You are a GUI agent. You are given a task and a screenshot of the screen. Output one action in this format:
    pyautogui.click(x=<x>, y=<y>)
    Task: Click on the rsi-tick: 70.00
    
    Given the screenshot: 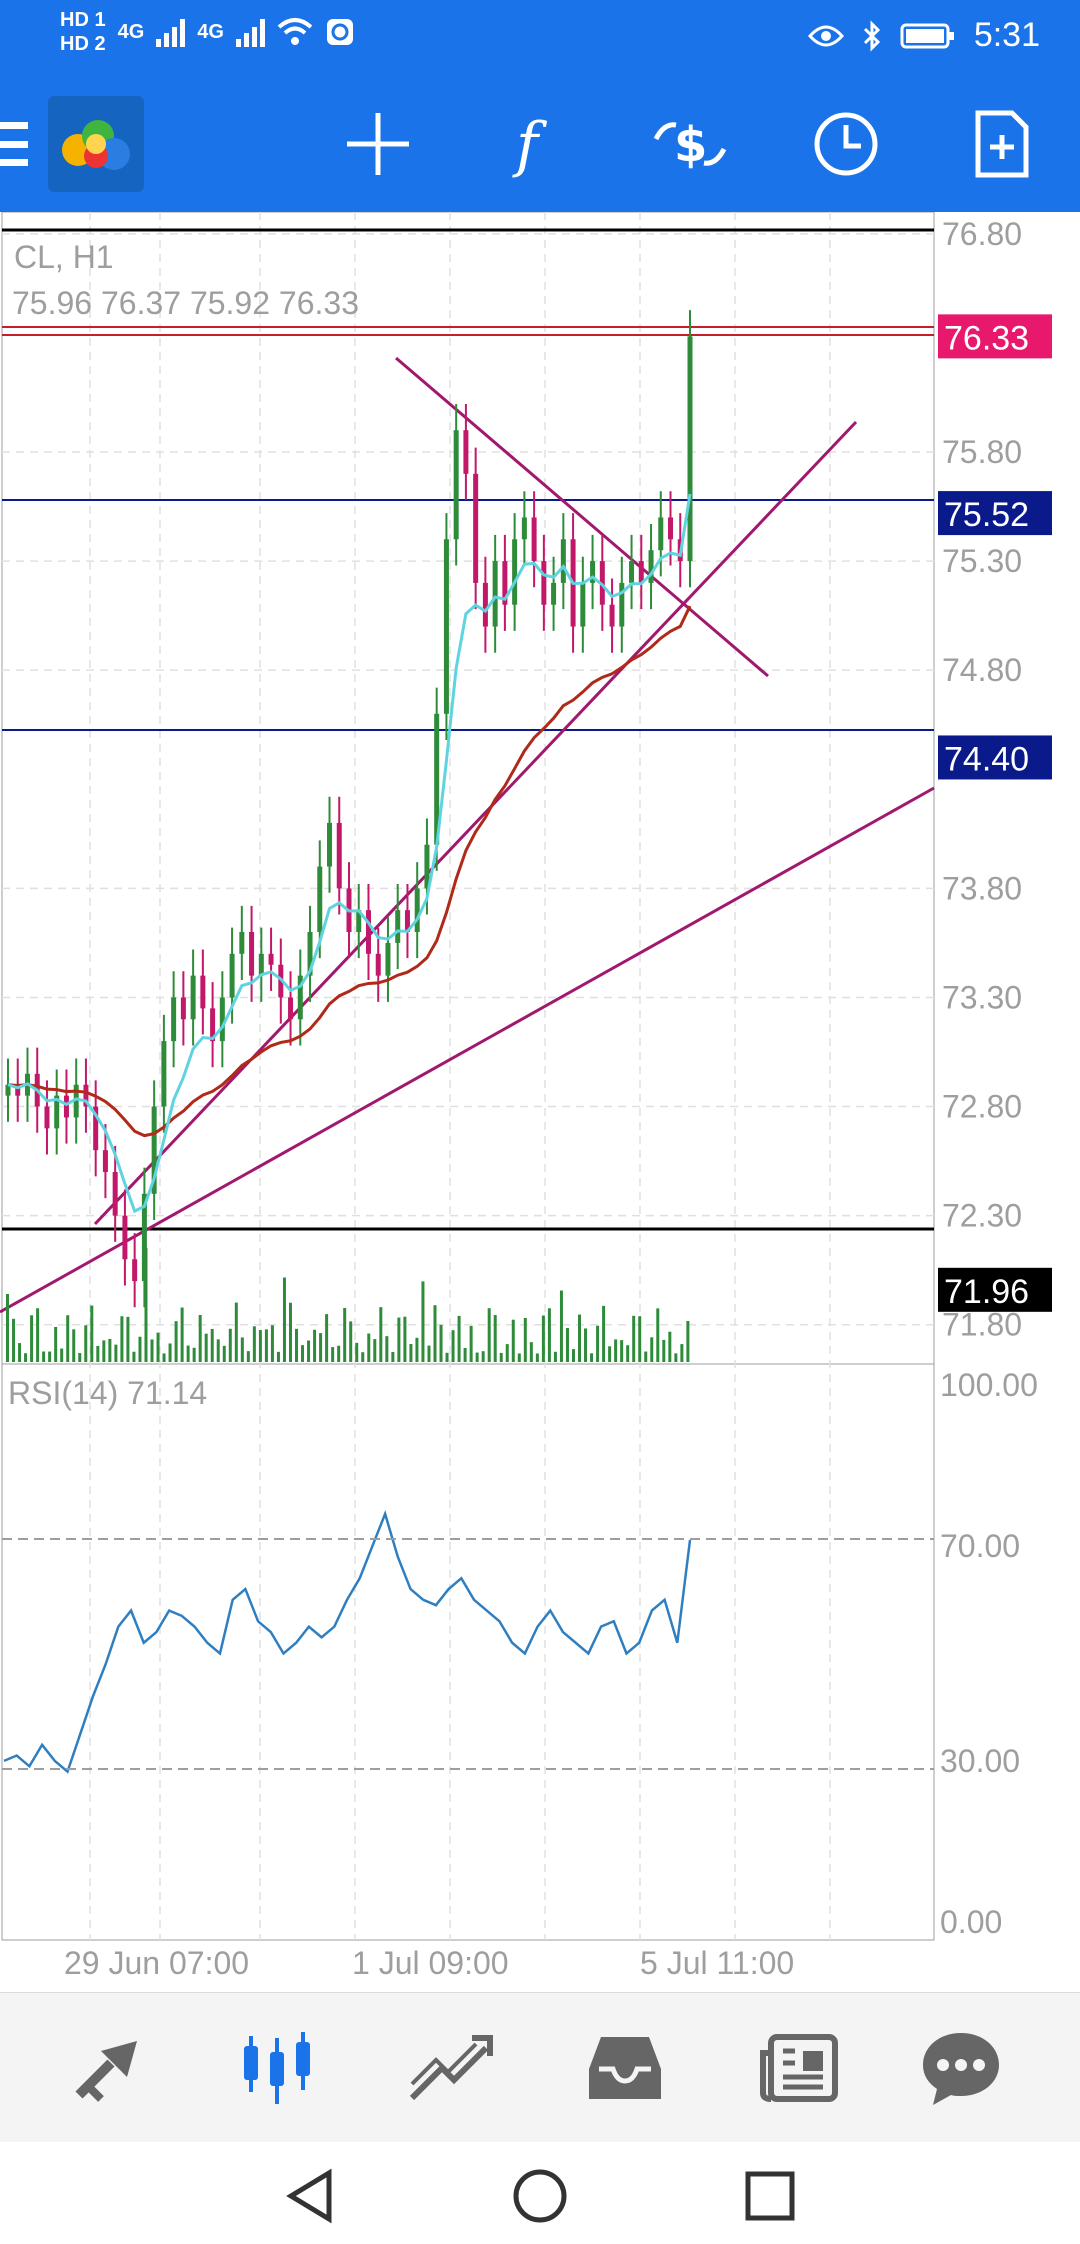 What is the action you would take?
    pyautogui.click(x=980, y=1546)
    